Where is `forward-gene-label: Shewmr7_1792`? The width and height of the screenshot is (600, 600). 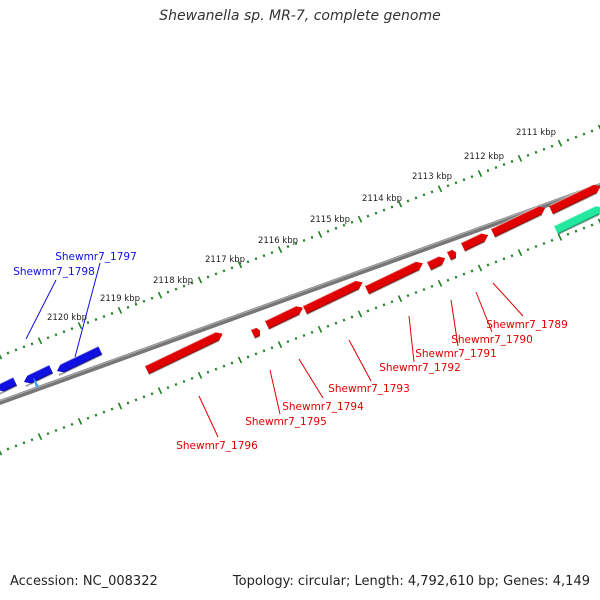
forward-gene-label: Shewmr7_1792 is located at coordinates (420, 368).